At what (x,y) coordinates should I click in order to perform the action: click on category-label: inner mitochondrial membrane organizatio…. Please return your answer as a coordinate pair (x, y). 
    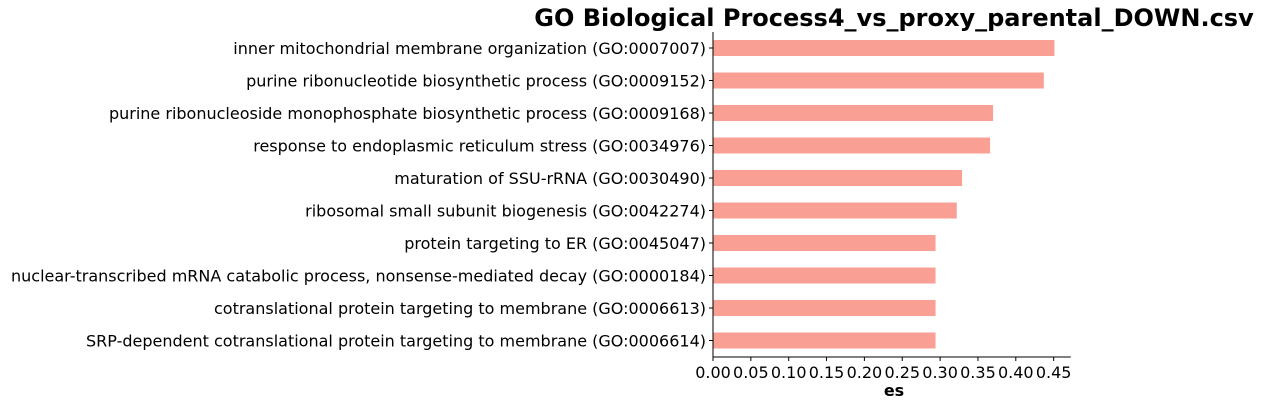
    Looking at the image, I should click on (469, 48).